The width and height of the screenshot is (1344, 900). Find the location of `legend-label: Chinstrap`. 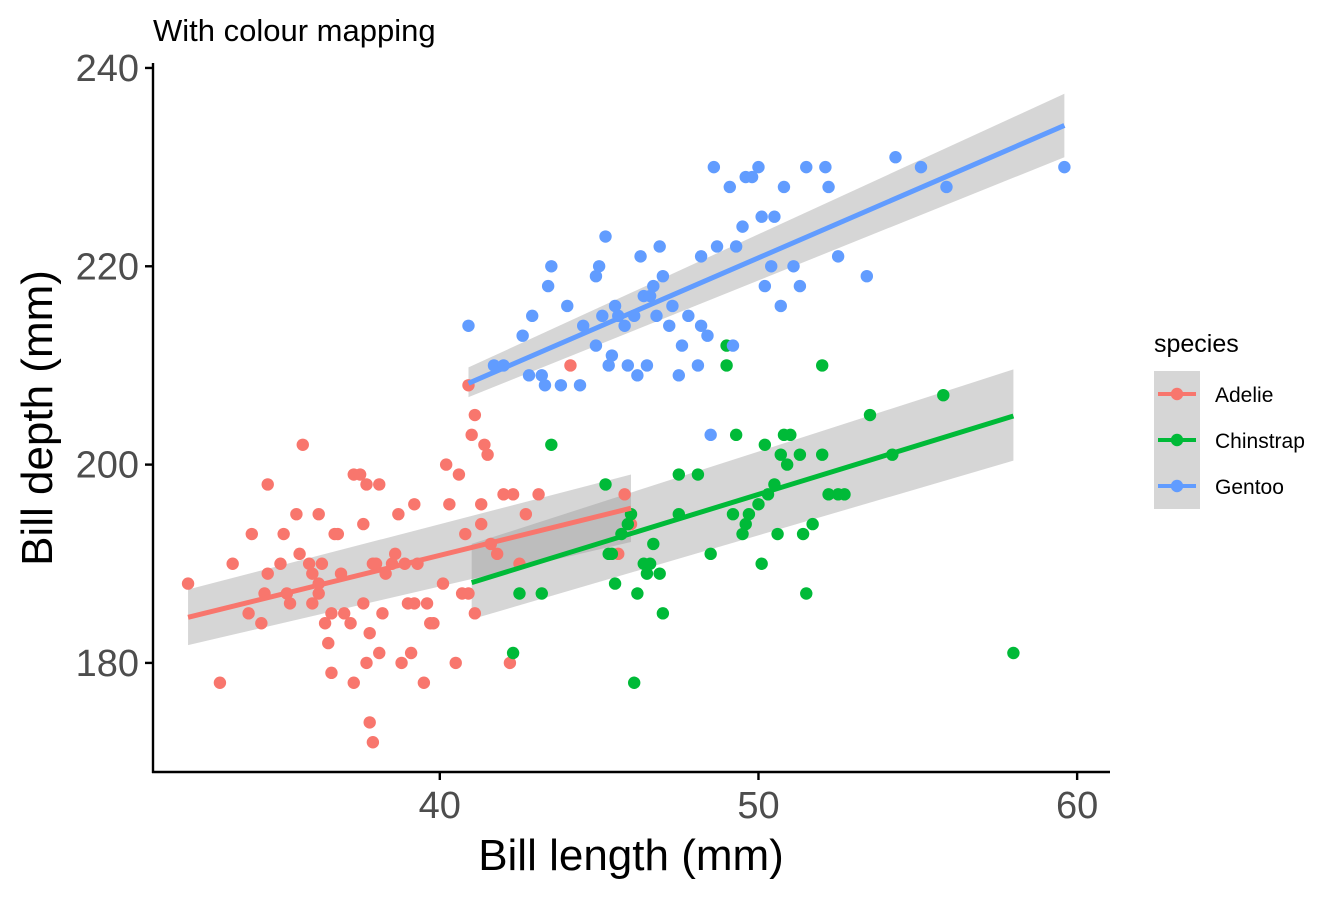

legend-label: Chinstrap is located at coordinates (1260, 441).